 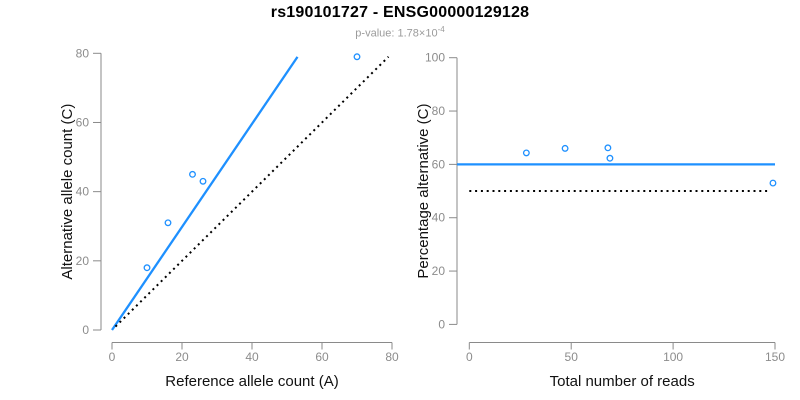 I want to click on figure-subtitle: p-value: 1.78×10-4, so click(x=400, y=32).